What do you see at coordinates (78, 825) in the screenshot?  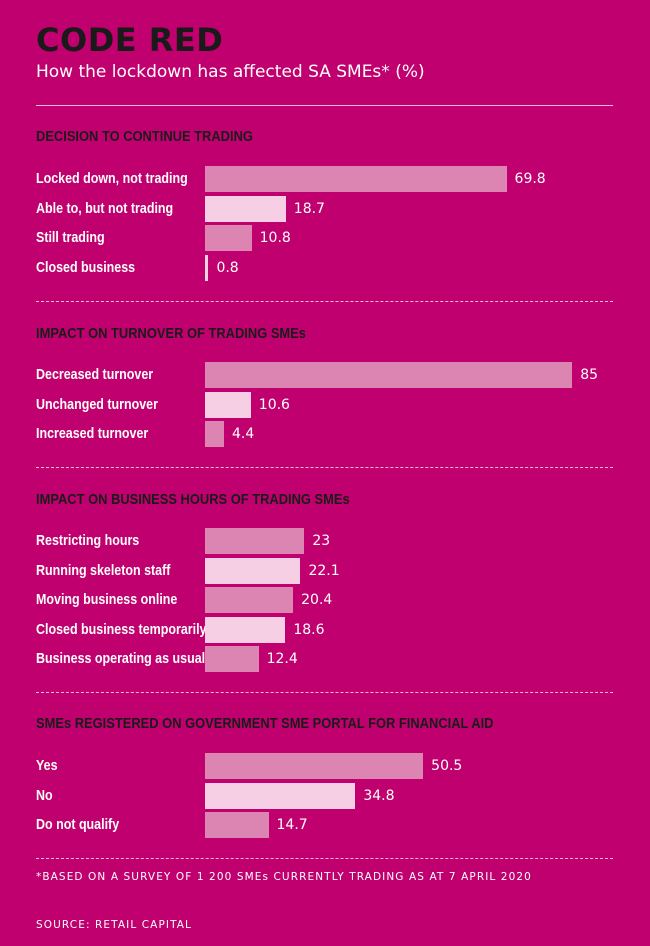 I see `bar-category-label: Do not qualify` at bounding box center [78, 825].